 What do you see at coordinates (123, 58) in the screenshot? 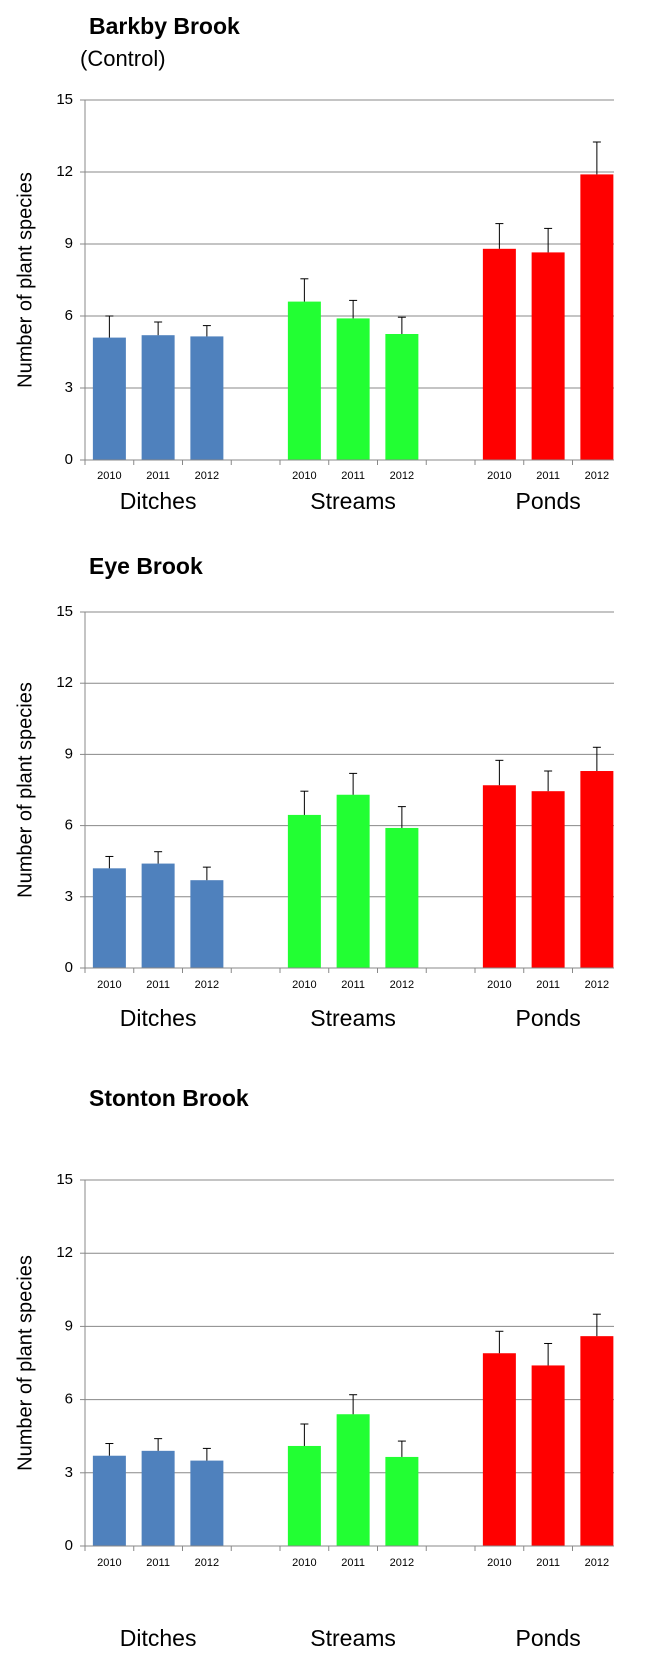
I see `chart-subtitle: (Control)` at bounding box center [123, 58].